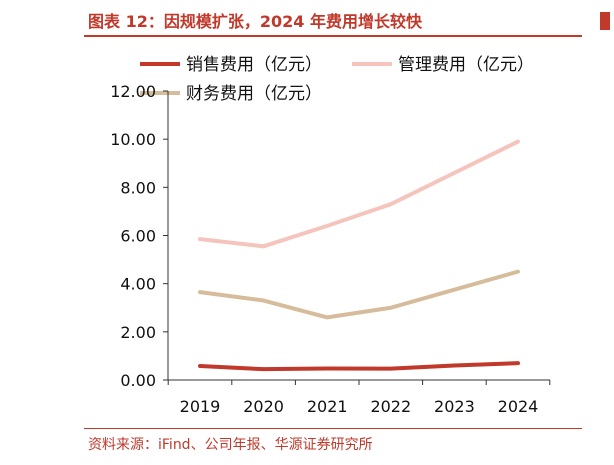  I want to click on y-tick-label: 10.00, so click(133, 139).